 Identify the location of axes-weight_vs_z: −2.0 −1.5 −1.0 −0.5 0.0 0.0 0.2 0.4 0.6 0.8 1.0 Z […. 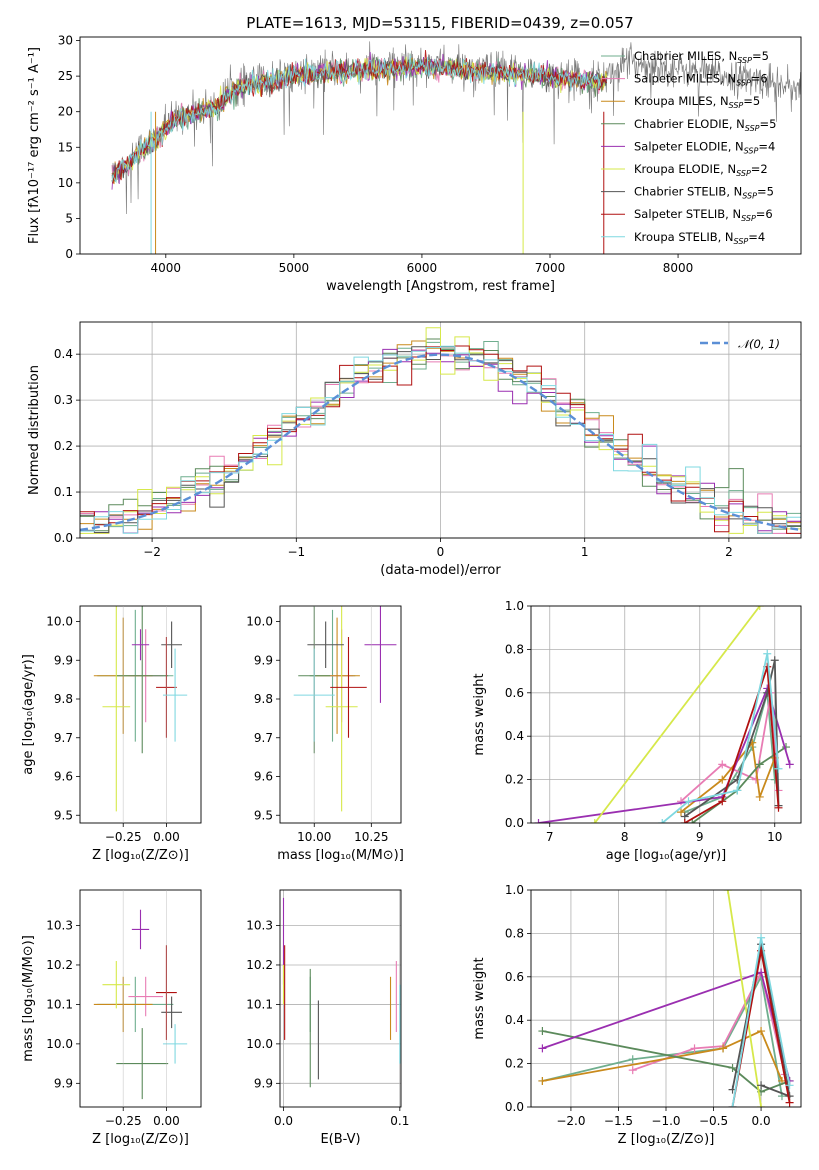
(637, 1015).